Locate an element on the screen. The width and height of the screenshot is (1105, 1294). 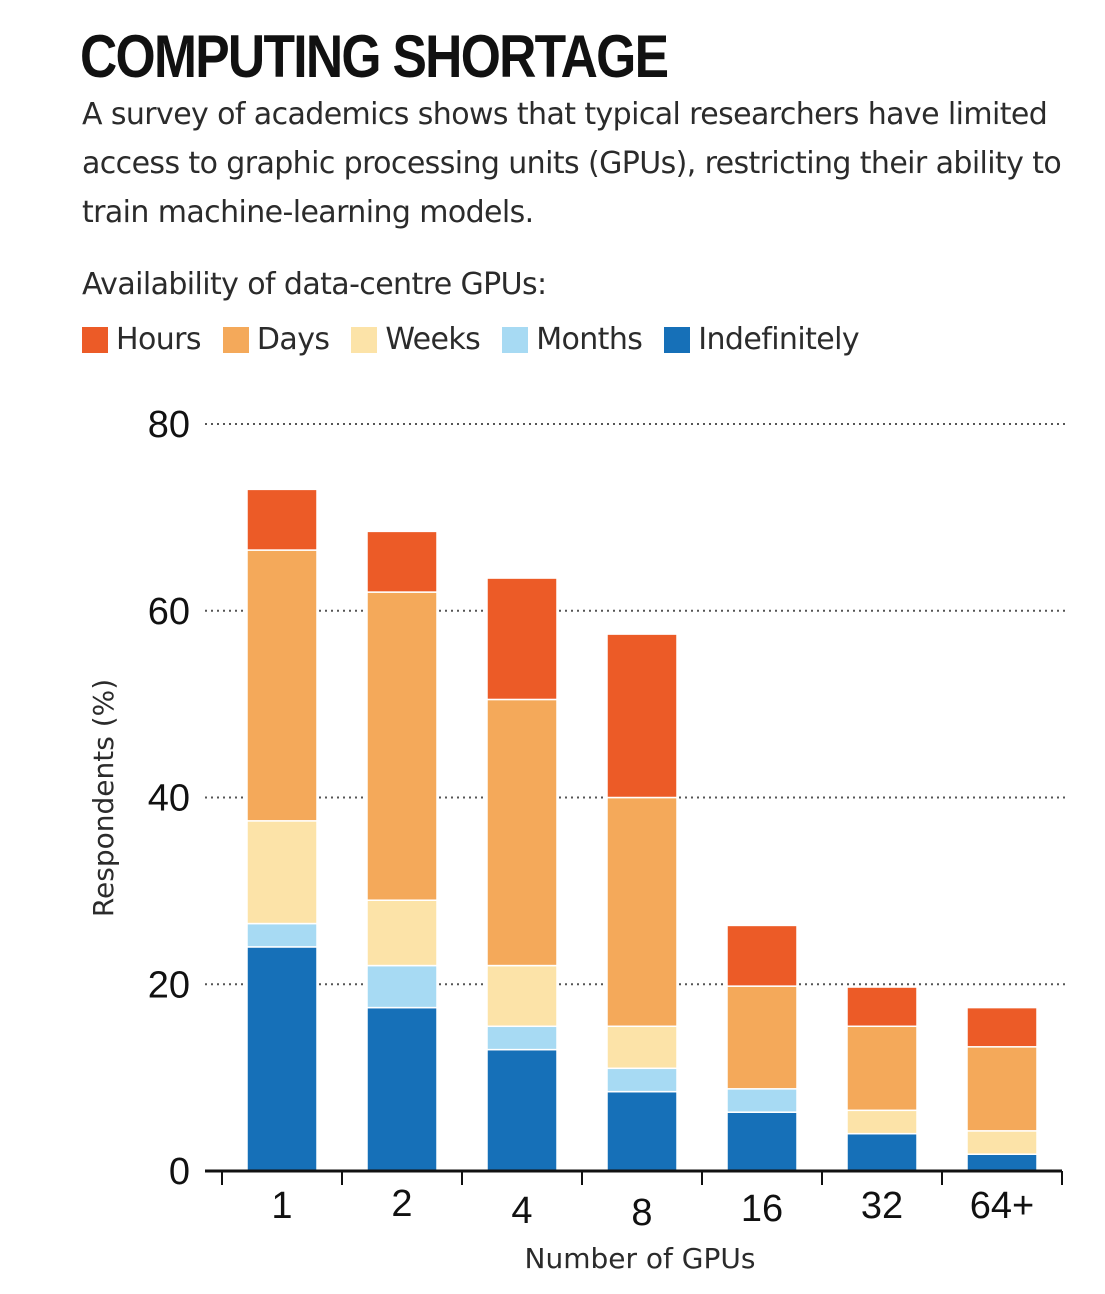
x-tick-label-16: 16 is located at coordinates (762, 1209).